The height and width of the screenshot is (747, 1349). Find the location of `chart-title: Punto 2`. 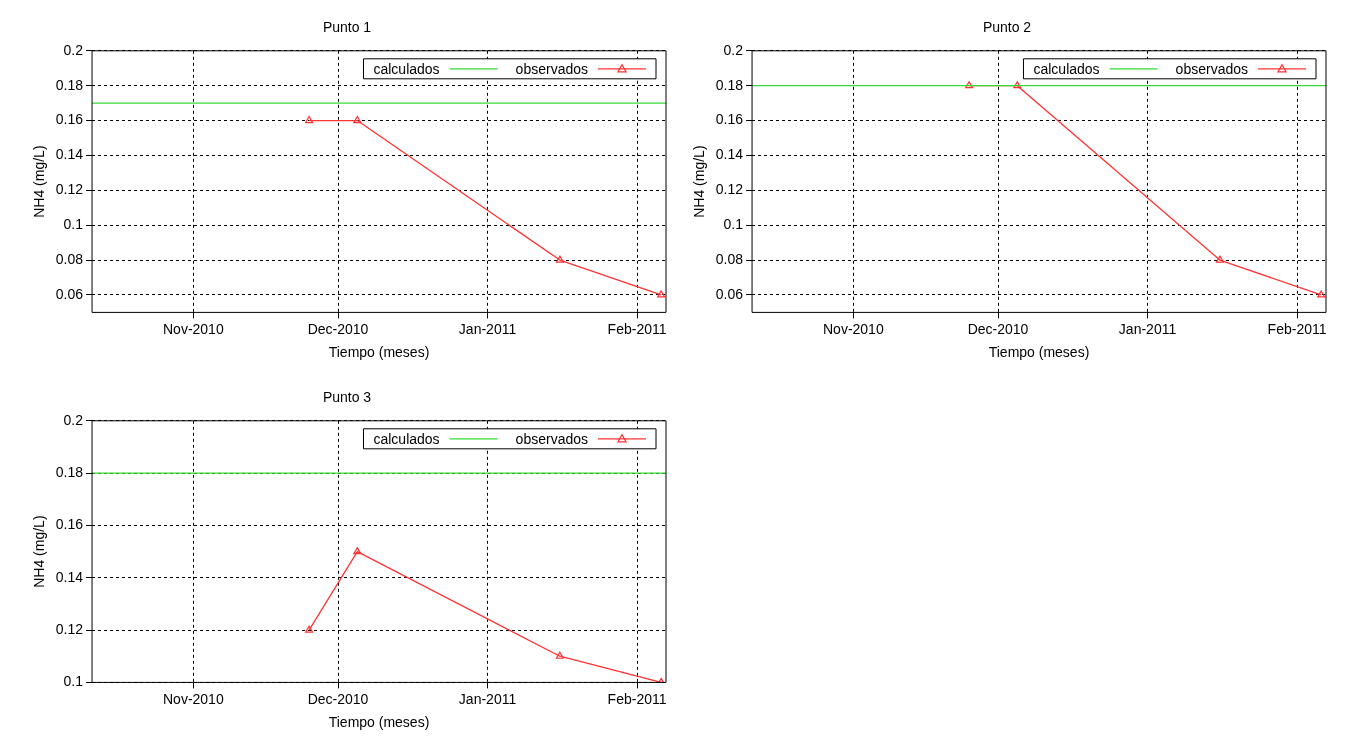

chart-title: Punto 2 is located at coordinates (1007, 27).